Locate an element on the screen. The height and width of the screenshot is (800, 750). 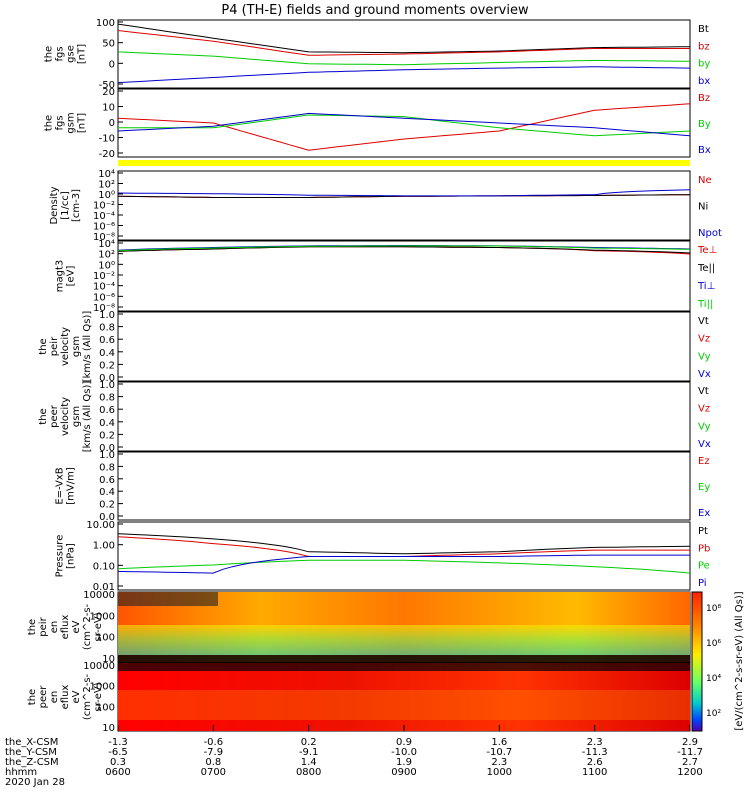
panel-ylabel: E=-VxB is located at coordinates (60, 485).